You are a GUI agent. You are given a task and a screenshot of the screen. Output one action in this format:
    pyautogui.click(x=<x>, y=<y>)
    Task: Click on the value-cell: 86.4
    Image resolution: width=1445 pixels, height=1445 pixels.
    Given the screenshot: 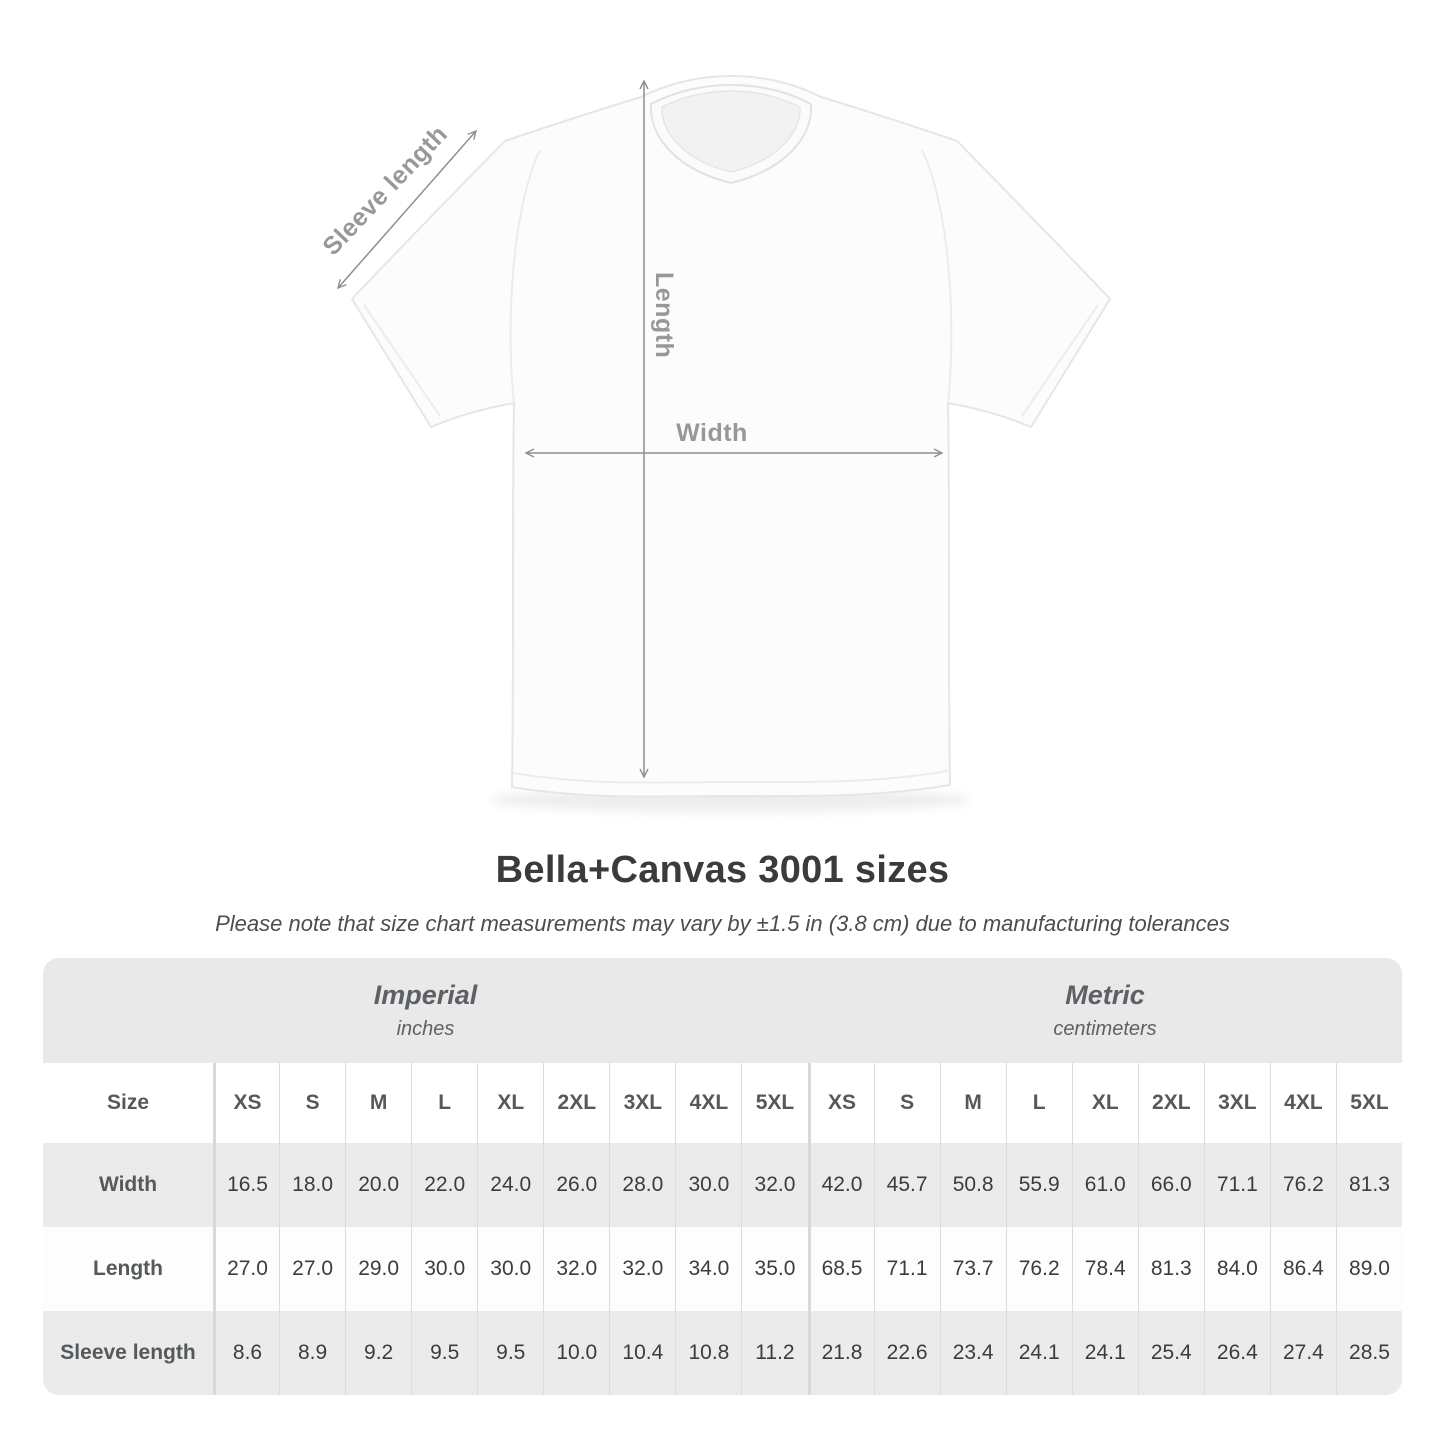 What is the action you would take?
    pyautogui.click(x=1302, y=1269)
    